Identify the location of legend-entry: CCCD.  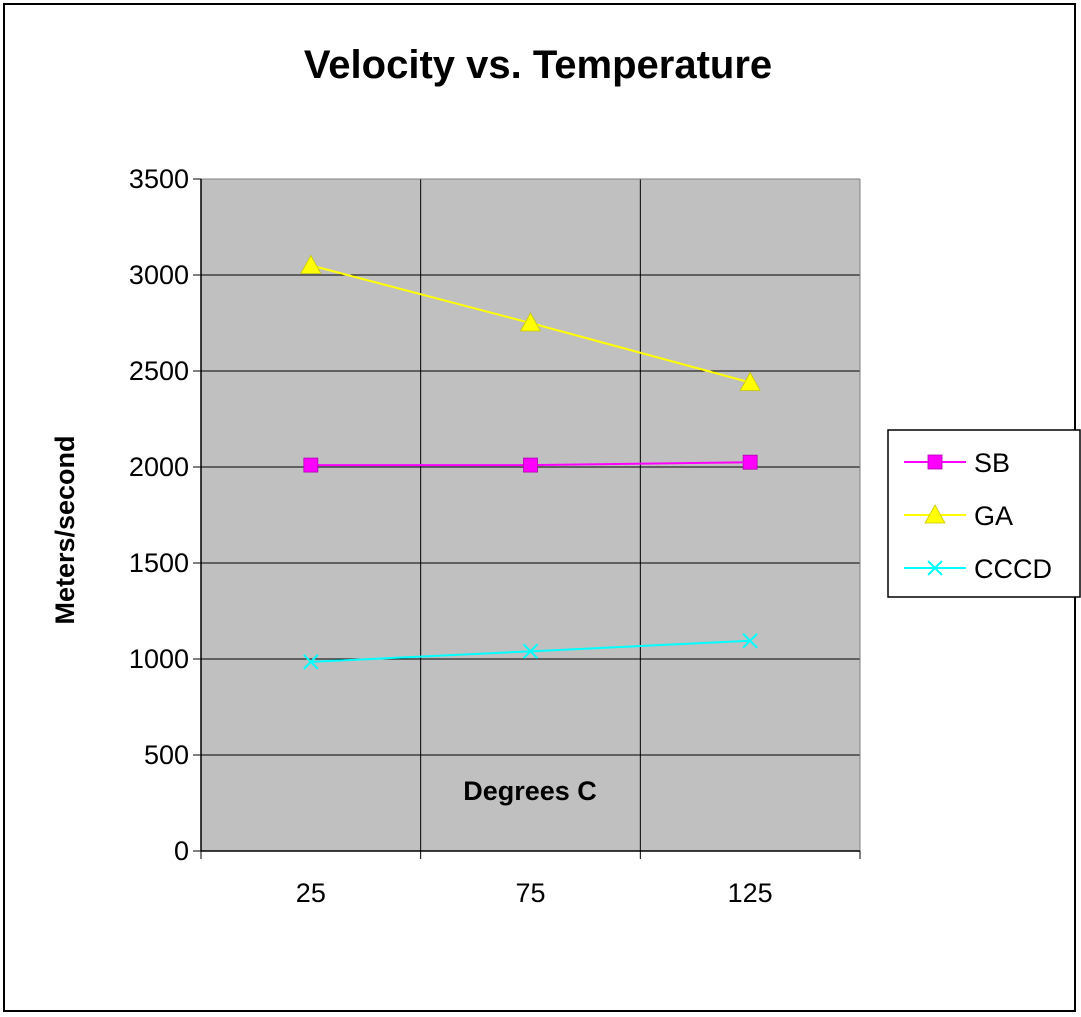
(978, 569).